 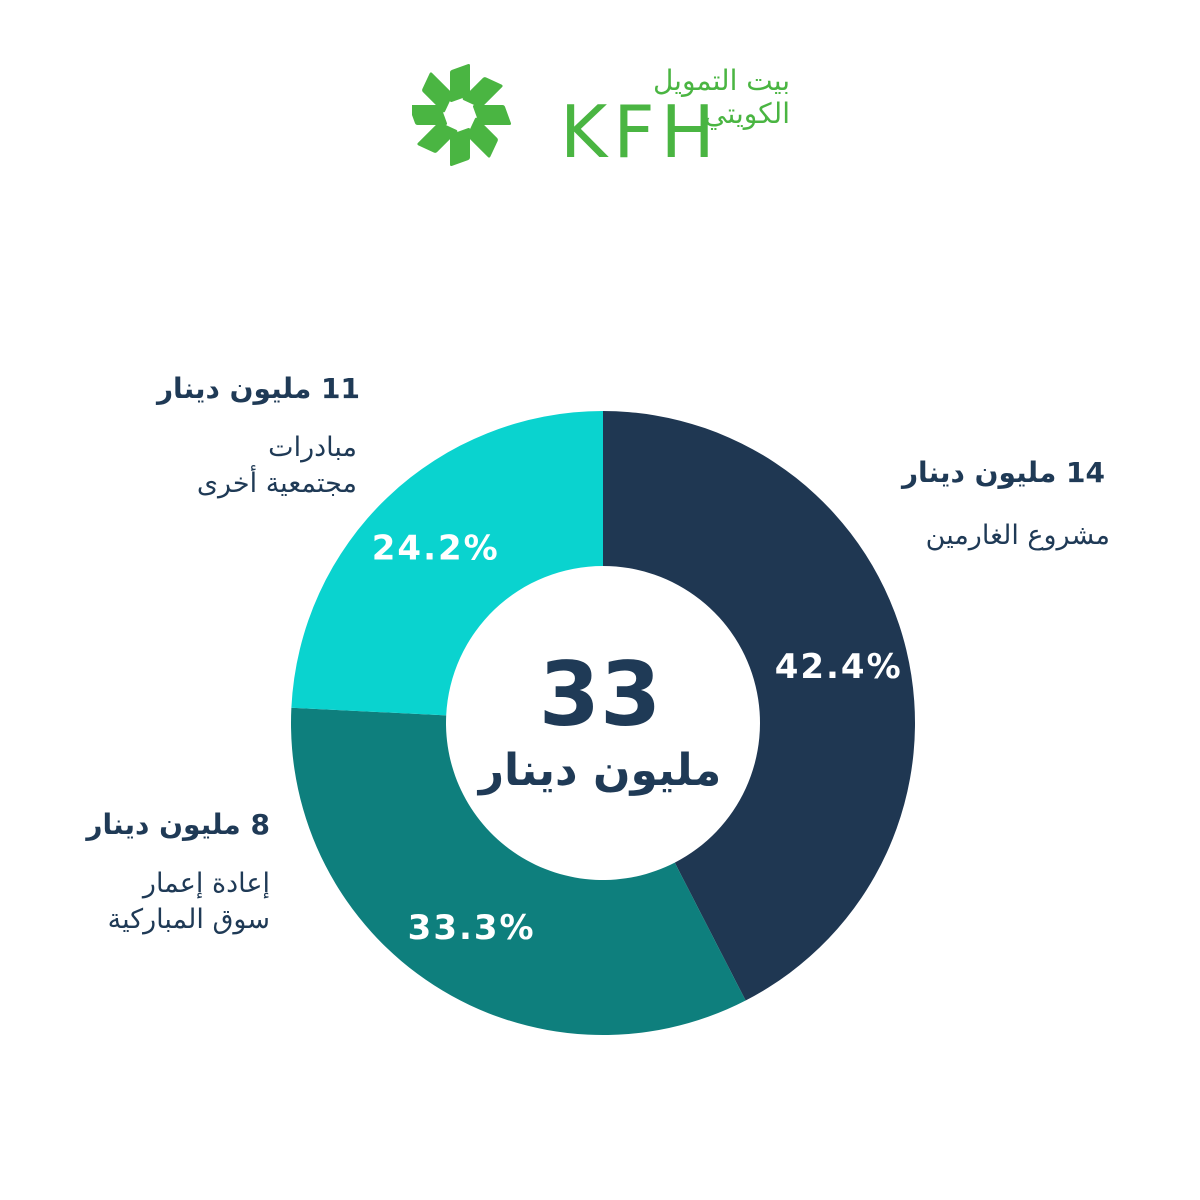 I want to click on brand-arabic-name: بيت التمويل الكويتي, so click(x=721, y=97).